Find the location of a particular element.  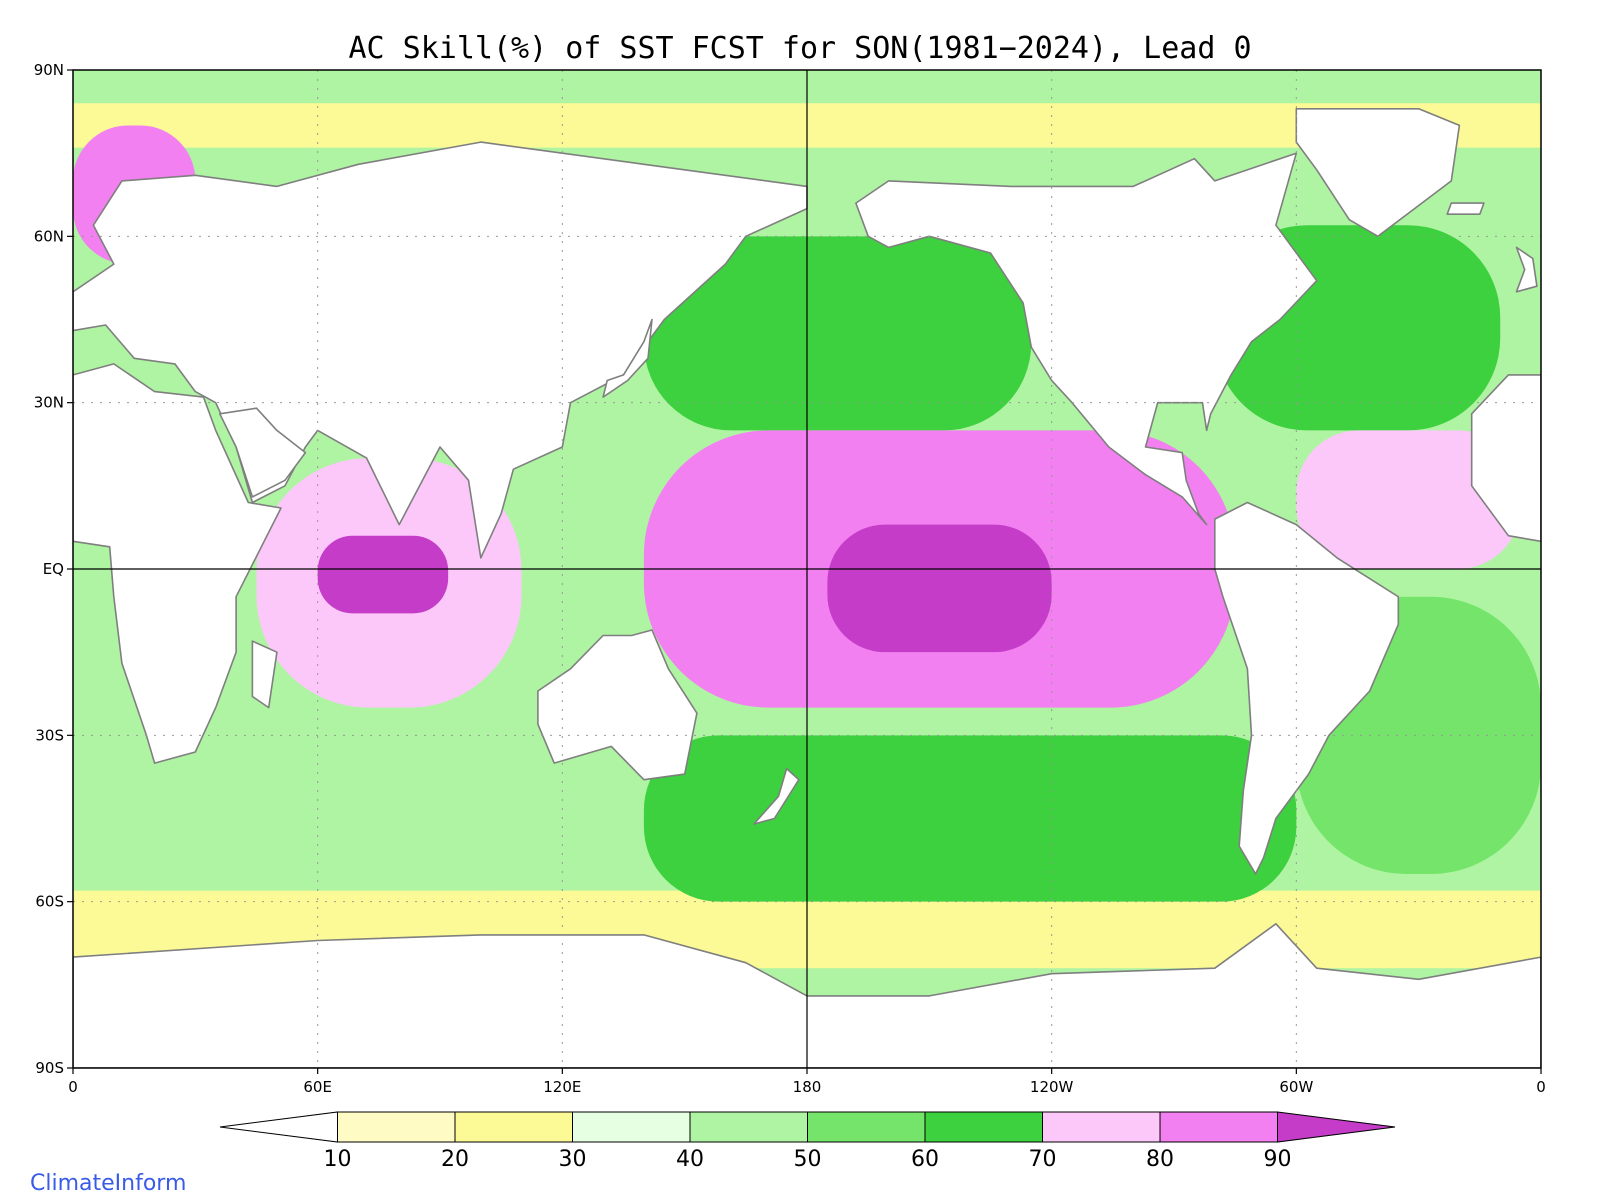

land-west-africa-end is located at coordinates (1505, 458).